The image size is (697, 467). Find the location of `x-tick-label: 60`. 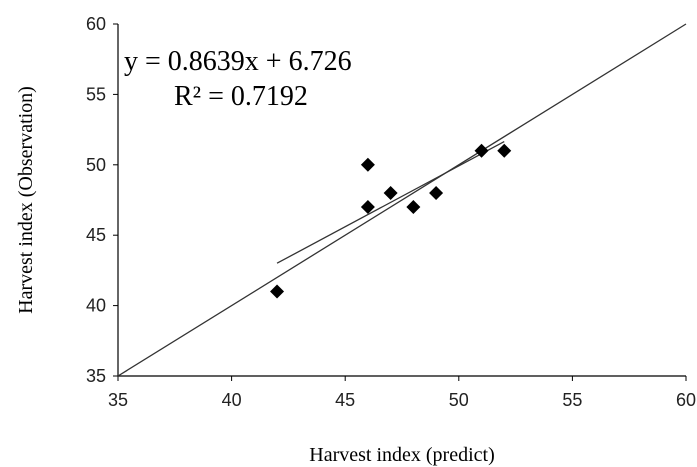

x-tick-label: 60 is located at coordinates (686, 400).